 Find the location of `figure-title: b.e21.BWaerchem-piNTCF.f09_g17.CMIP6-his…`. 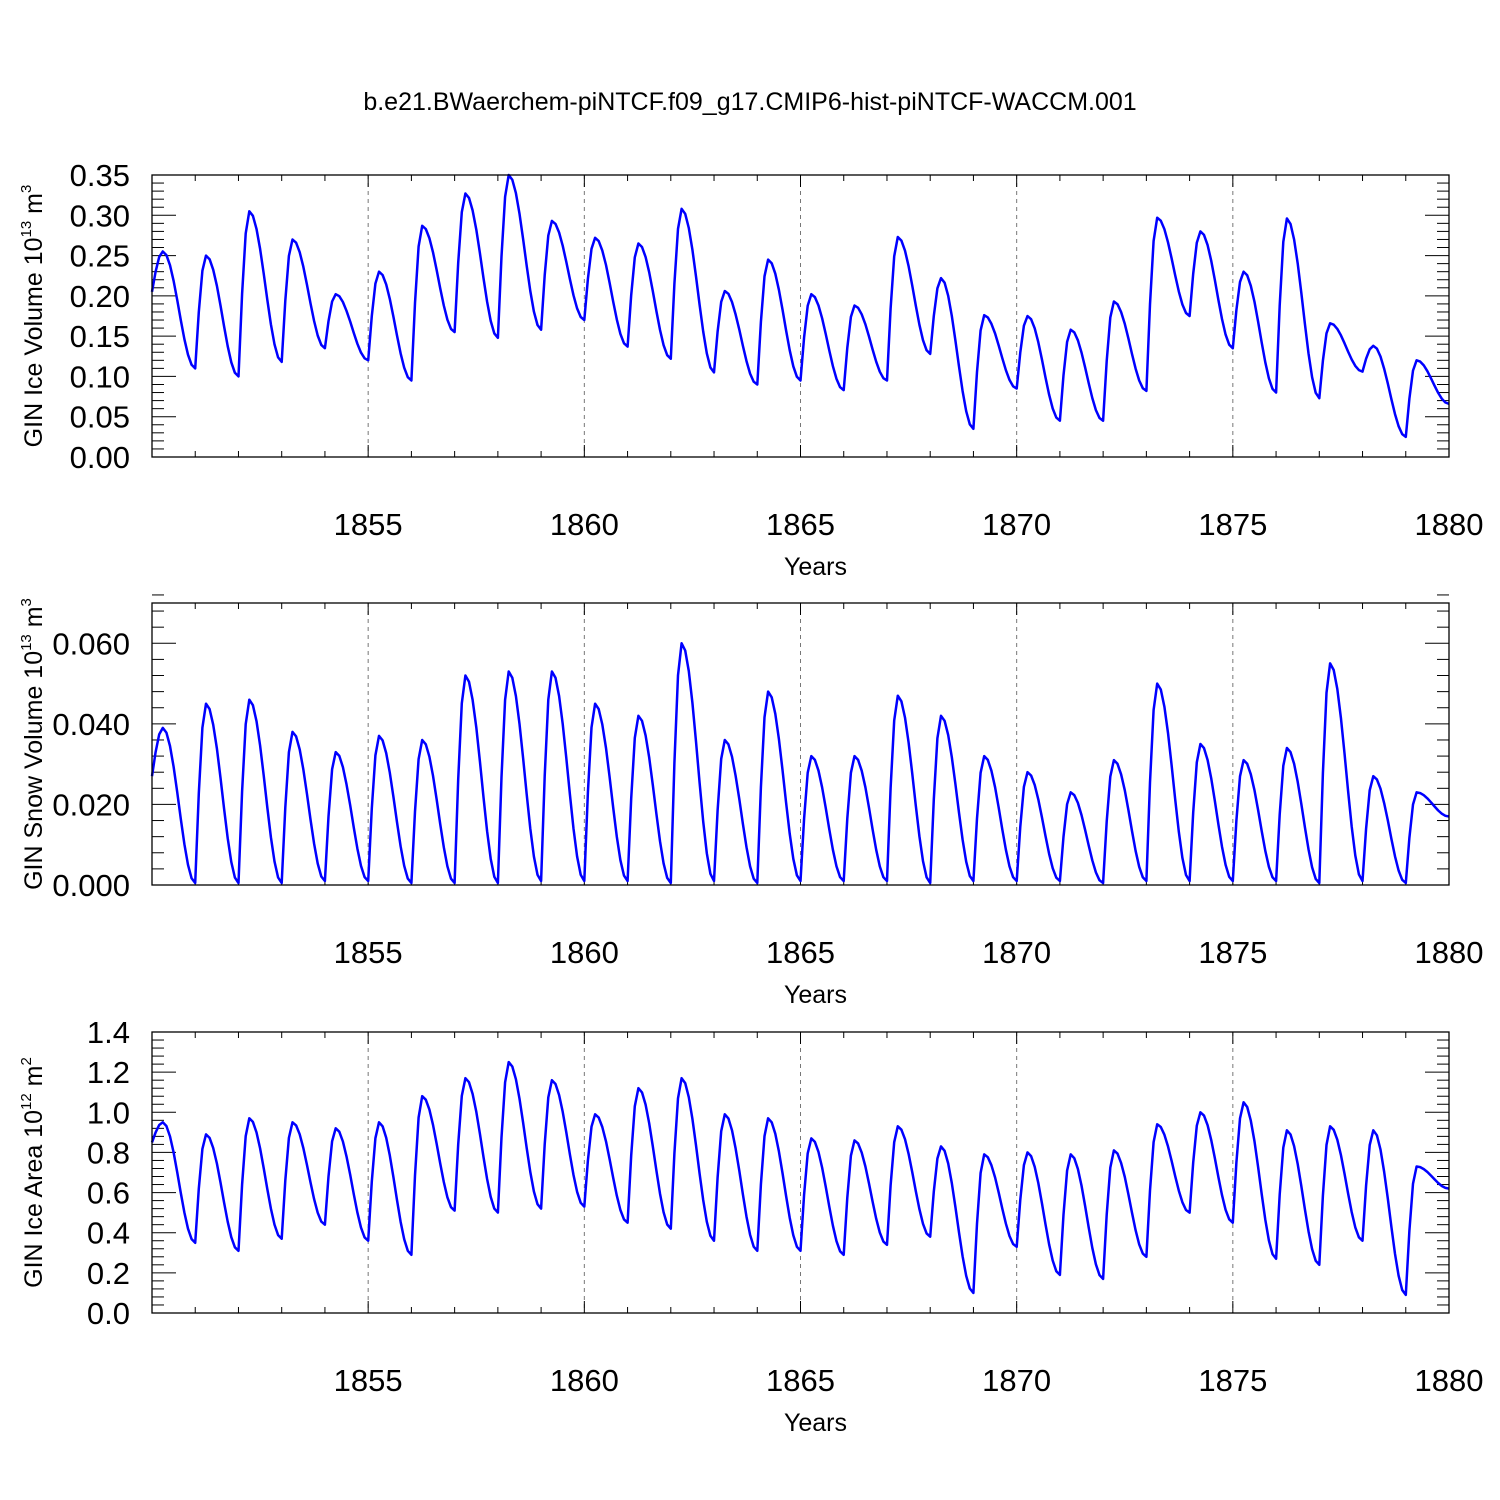

figure-title: b.e21.BWaerchem-piNTCF.f09_g17.CMIP6-his… is located at coordinates (749, 102).